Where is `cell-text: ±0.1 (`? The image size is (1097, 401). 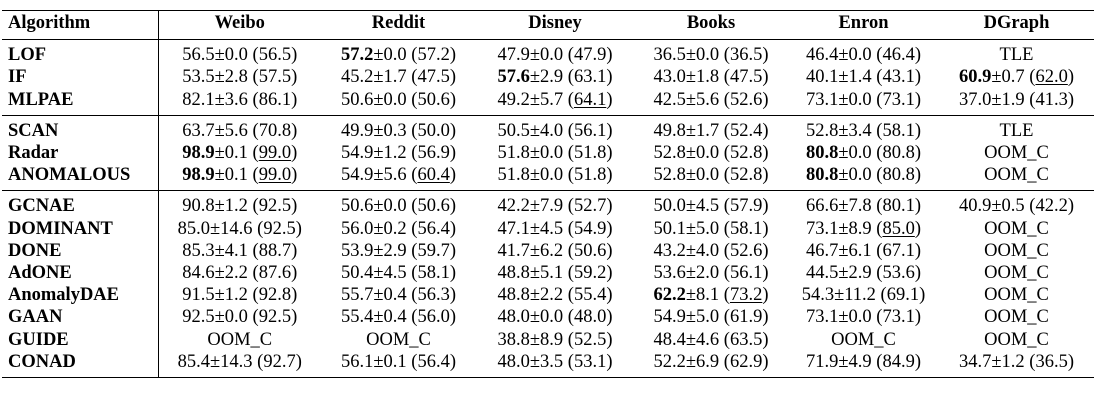 cell-text: ±0.1 ( is located at coordinates (236, 175).